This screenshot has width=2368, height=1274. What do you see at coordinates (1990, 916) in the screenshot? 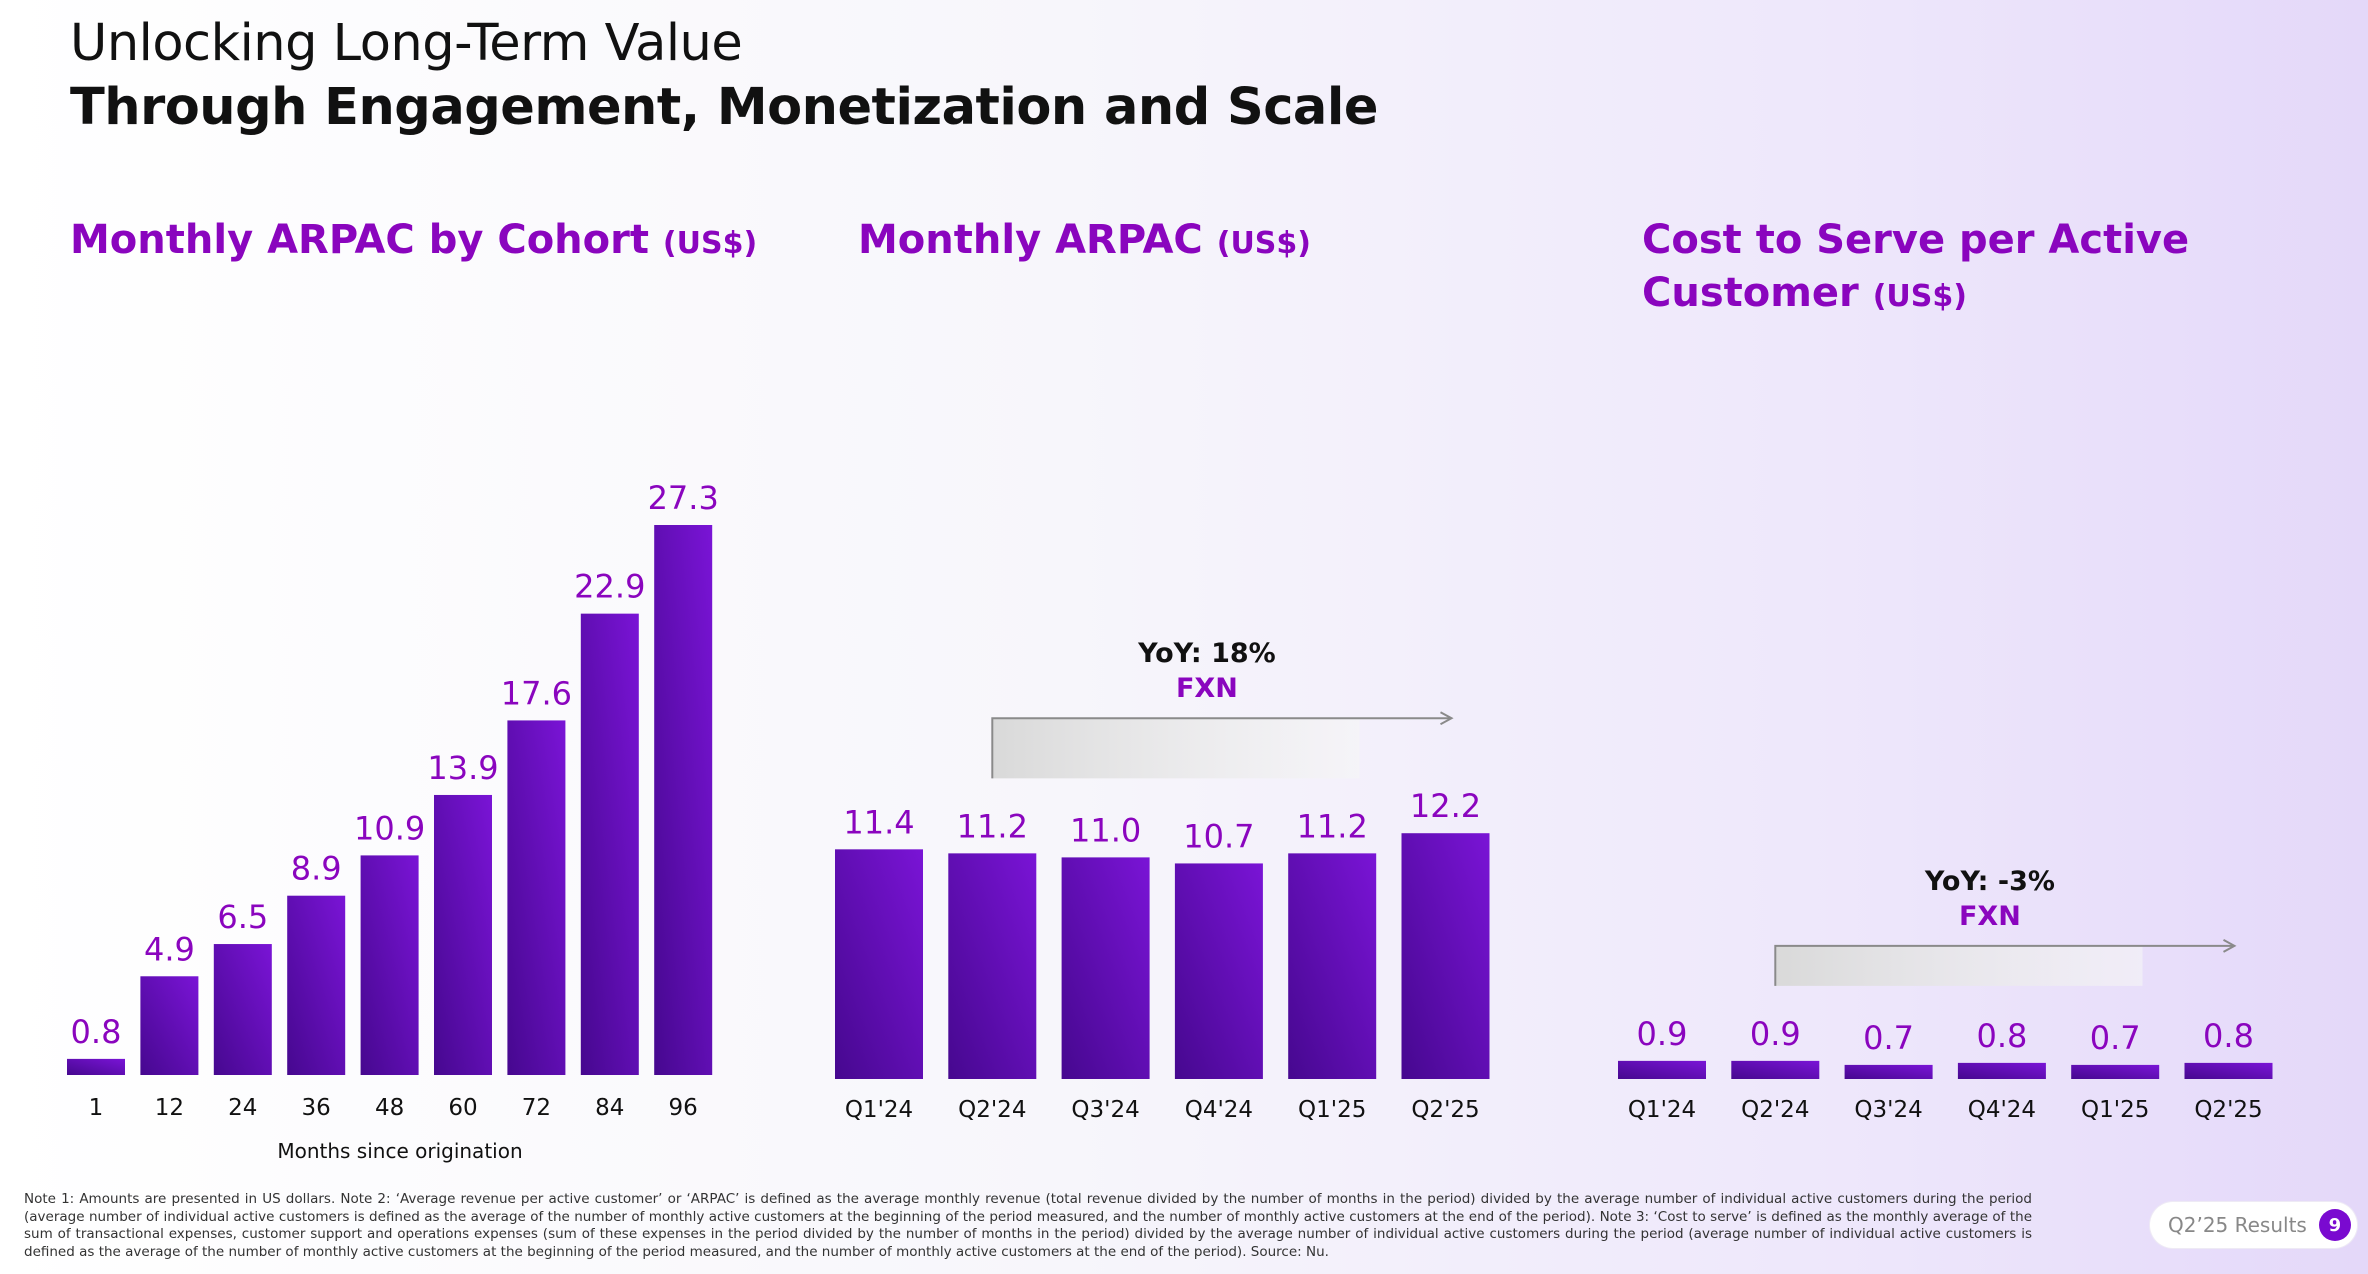
I see `yoy-currency-2: FXN` at bounding box center [1990, 916].